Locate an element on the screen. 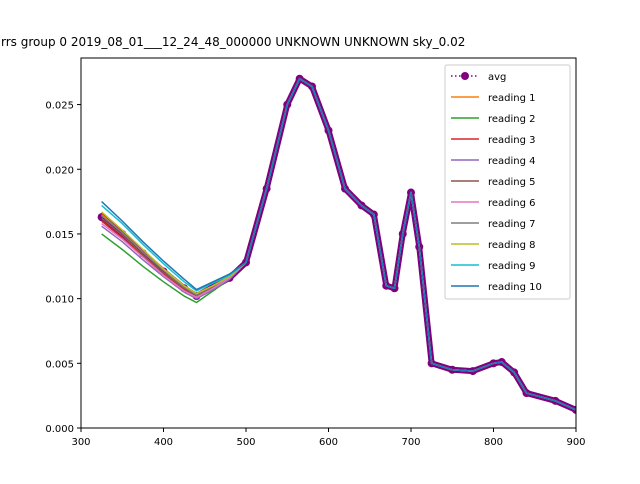 The width and height of the screenshot is (640, 484). x-tick-label: 800 is located at coordinates (493, 442).